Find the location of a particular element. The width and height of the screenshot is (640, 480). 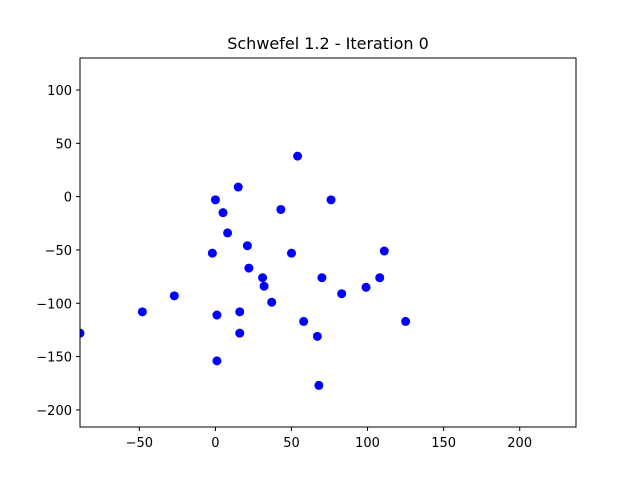

y-axis: −200 −150 −100 −50 0 50 100 is located at coordinates (58, 251).